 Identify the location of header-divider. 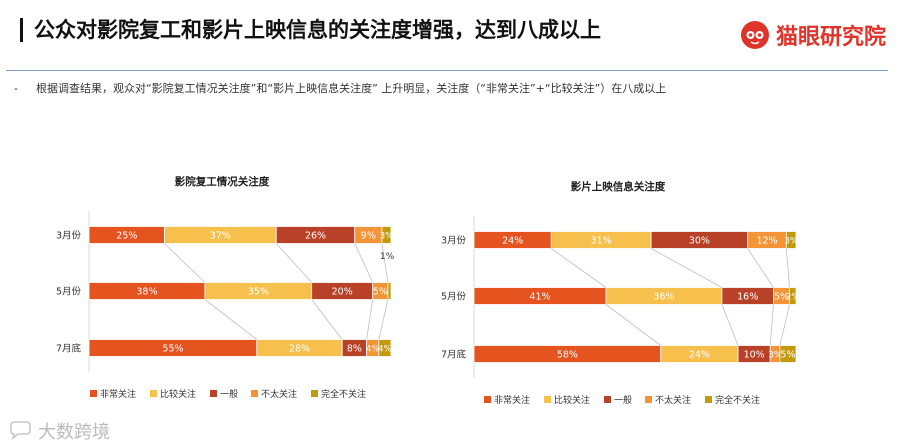
(447, 70).